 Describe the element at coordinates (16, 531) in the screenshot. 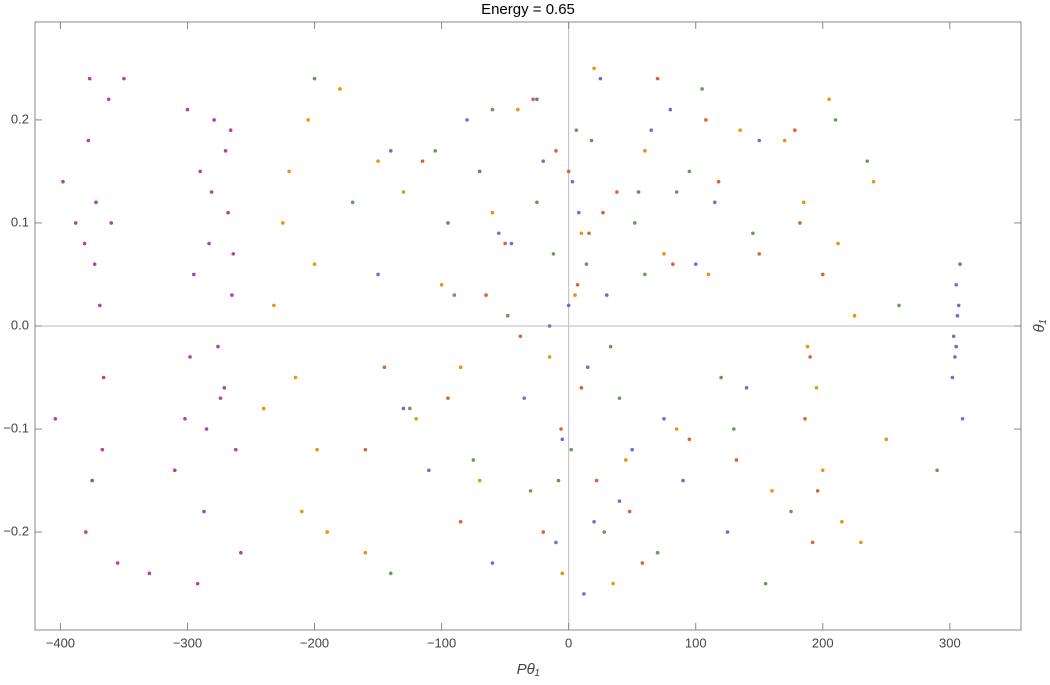

I see `y-tick-label: −0.2` at that location.